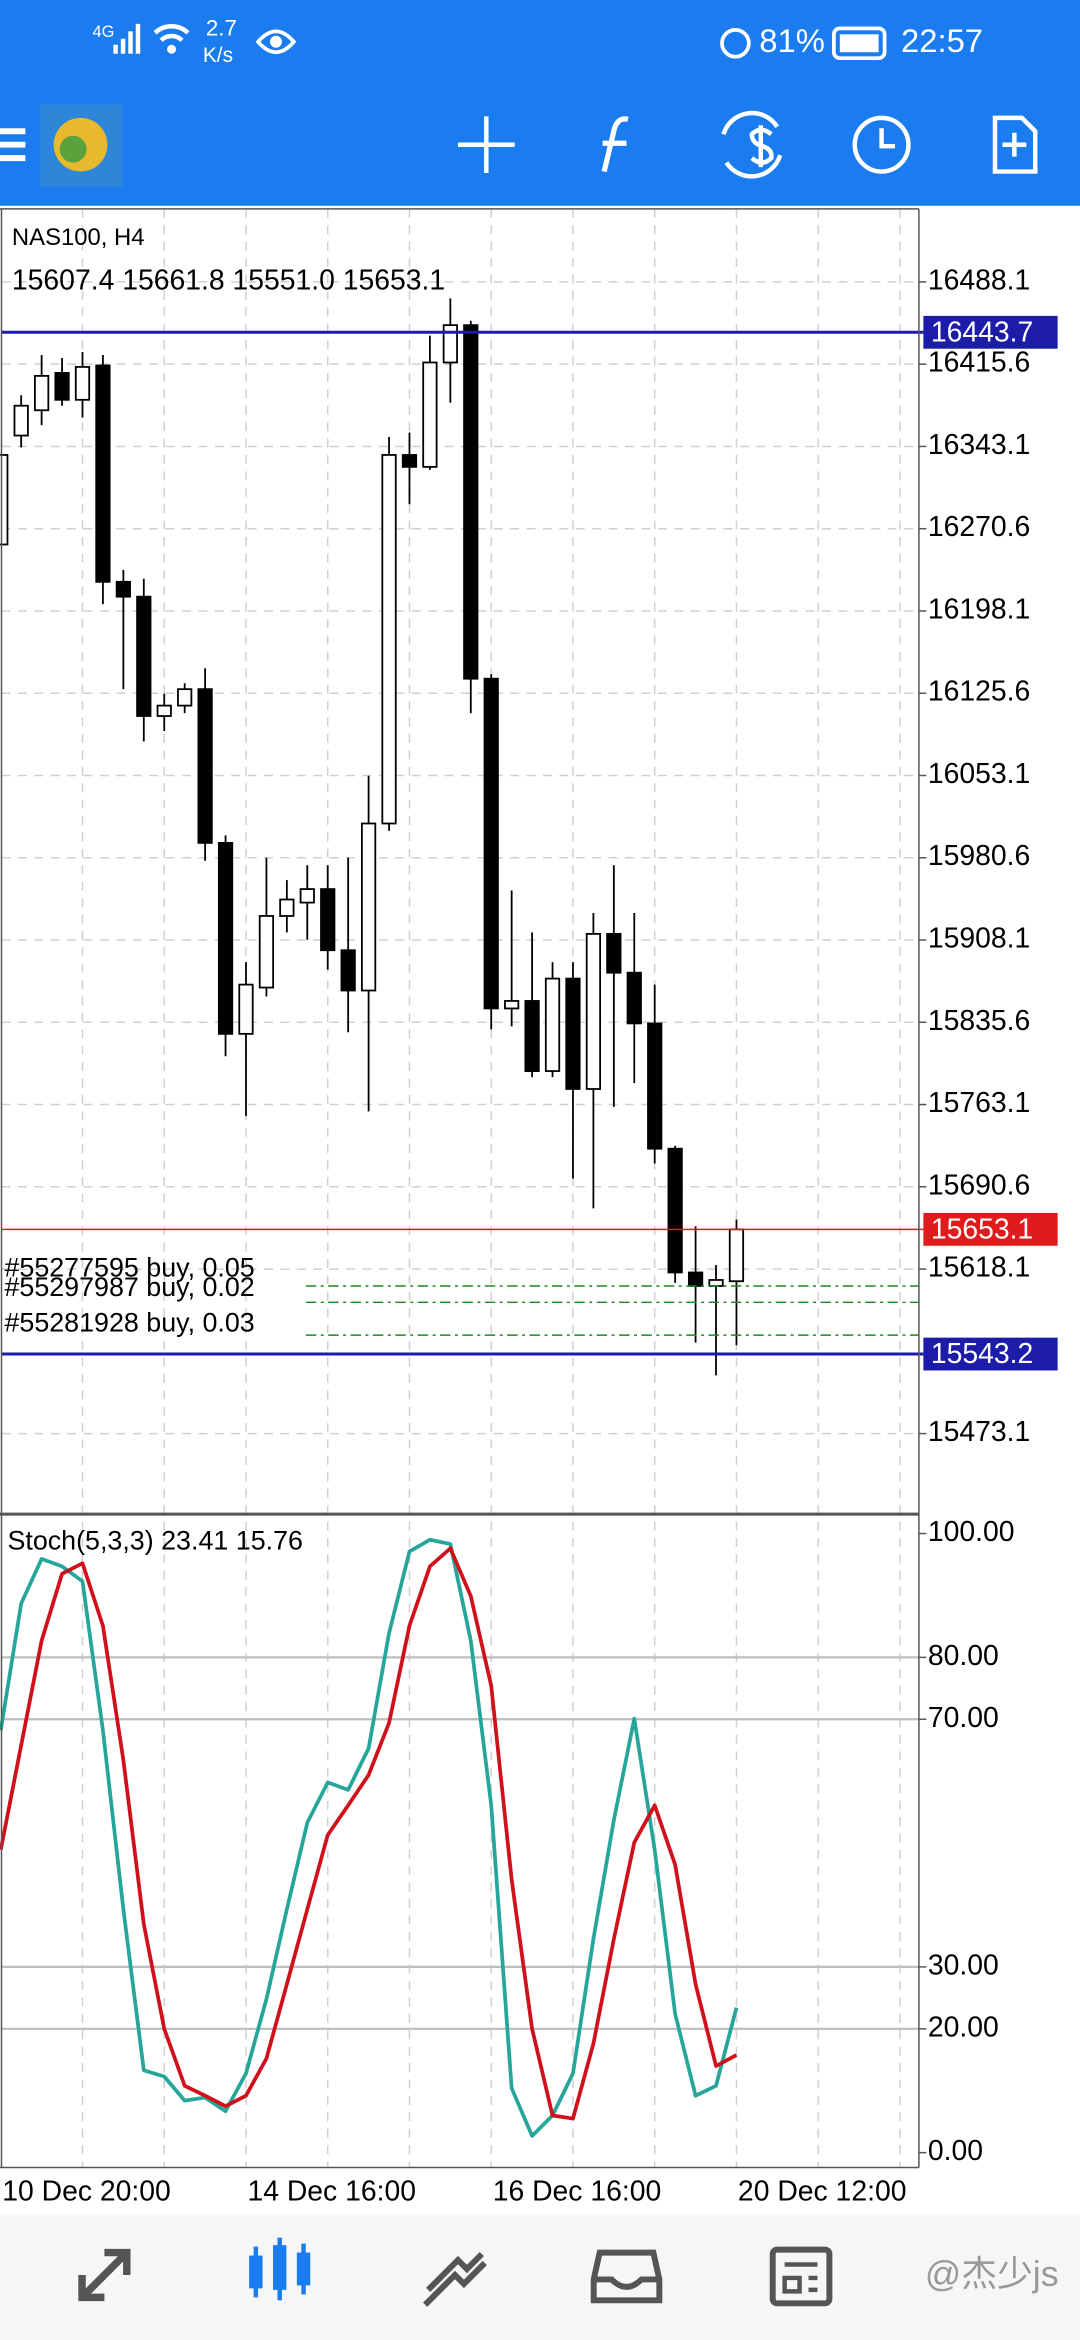 This screenshot has height=2340, width=1080. Describe the element at coordinates (172, 49) in the screenshot. I see `wifi-dot` at that location.